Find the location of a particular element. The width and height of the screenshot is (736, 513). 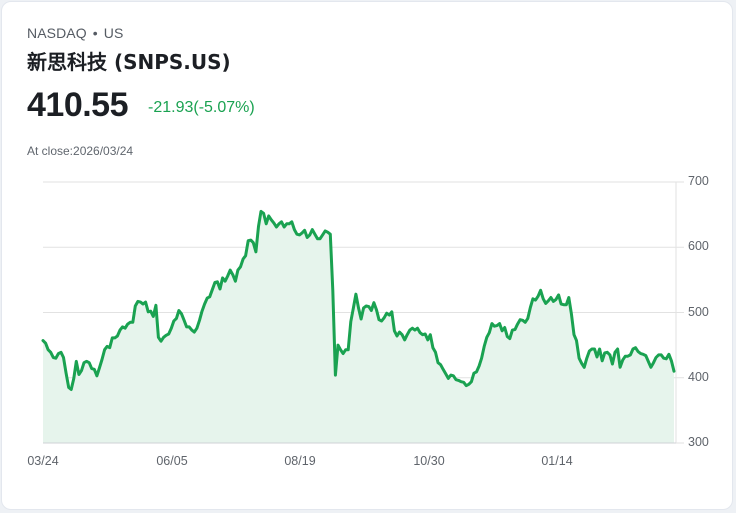

y-tick-label: 600 is located at coordinates (698, 246).